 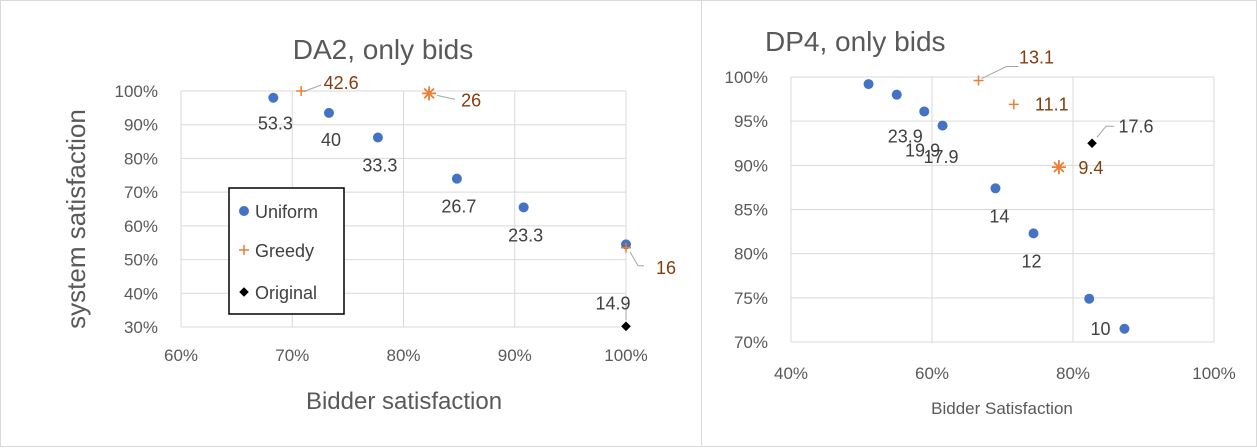 I want to click on data-label: 26.7, so click(x=458, y=207).